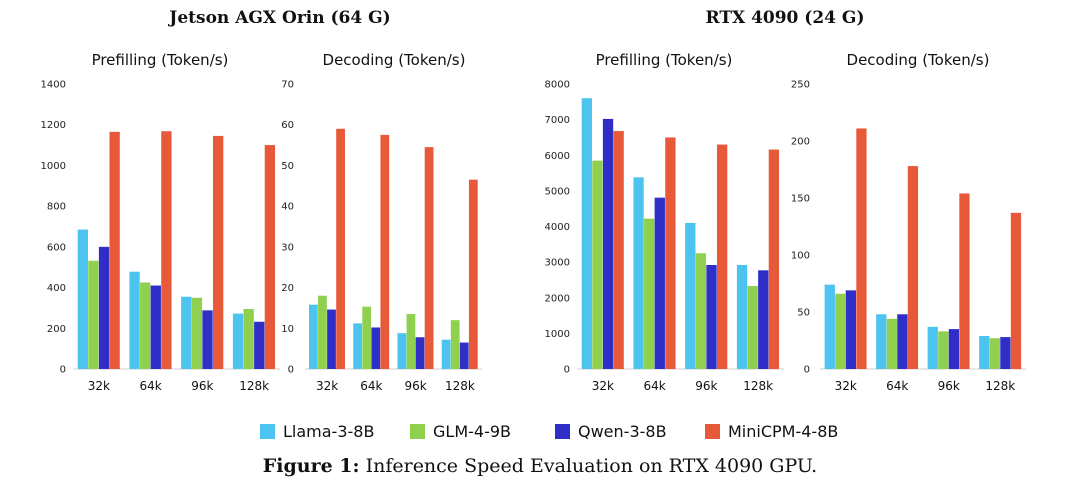 The height and width of the screenshot is (502, 1080). I want to click on y-tick-label: 5000, so click(557, 191).